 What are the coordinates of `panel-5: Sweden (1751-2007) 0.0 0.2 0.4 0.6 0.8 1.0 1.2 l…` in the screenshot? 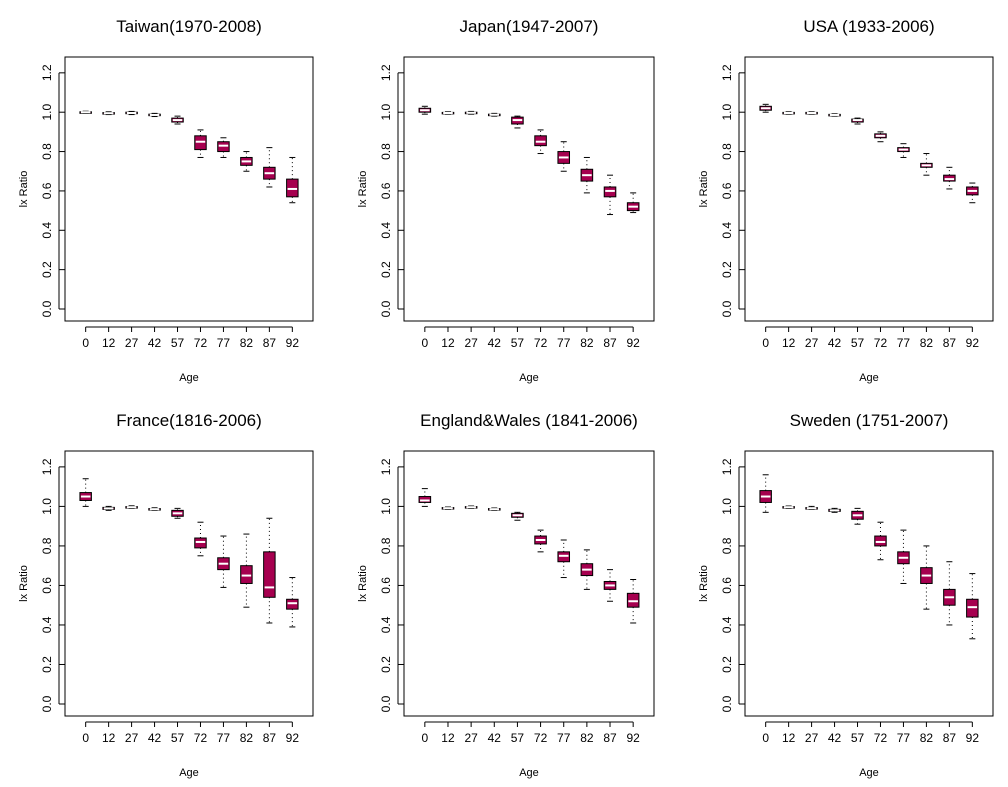 It's located at (846, 595).